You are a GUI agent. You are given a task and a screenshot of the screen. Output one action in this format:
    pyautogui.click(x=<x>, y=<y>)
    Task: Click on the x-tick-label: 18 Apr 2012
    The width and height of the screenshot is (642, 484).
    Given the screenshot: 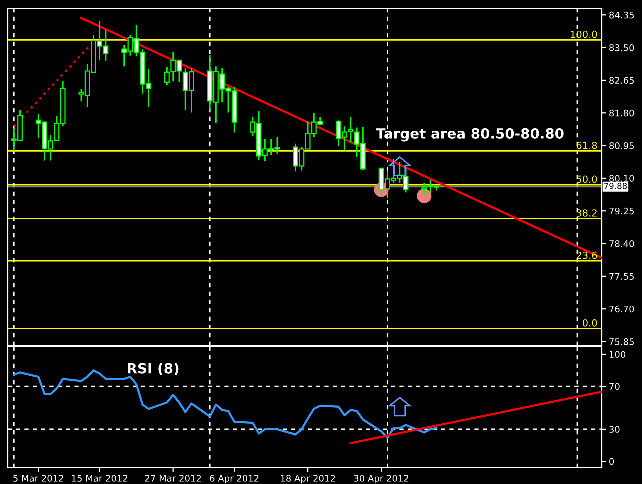 What is the action you would take?
    pyautogui.click(x=308, y=479)
    